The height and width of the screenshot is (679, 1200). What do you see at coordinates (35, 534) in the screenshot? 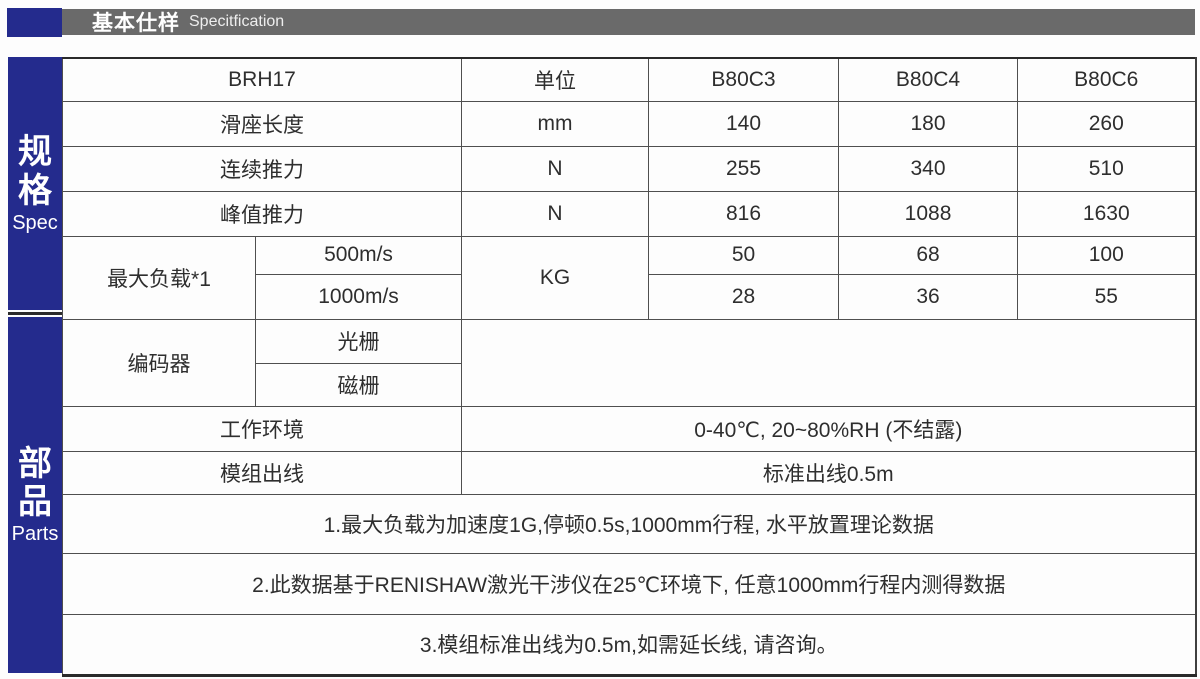
I see `sidebar-parts-en: Parts` at bounding box center [35, 534].